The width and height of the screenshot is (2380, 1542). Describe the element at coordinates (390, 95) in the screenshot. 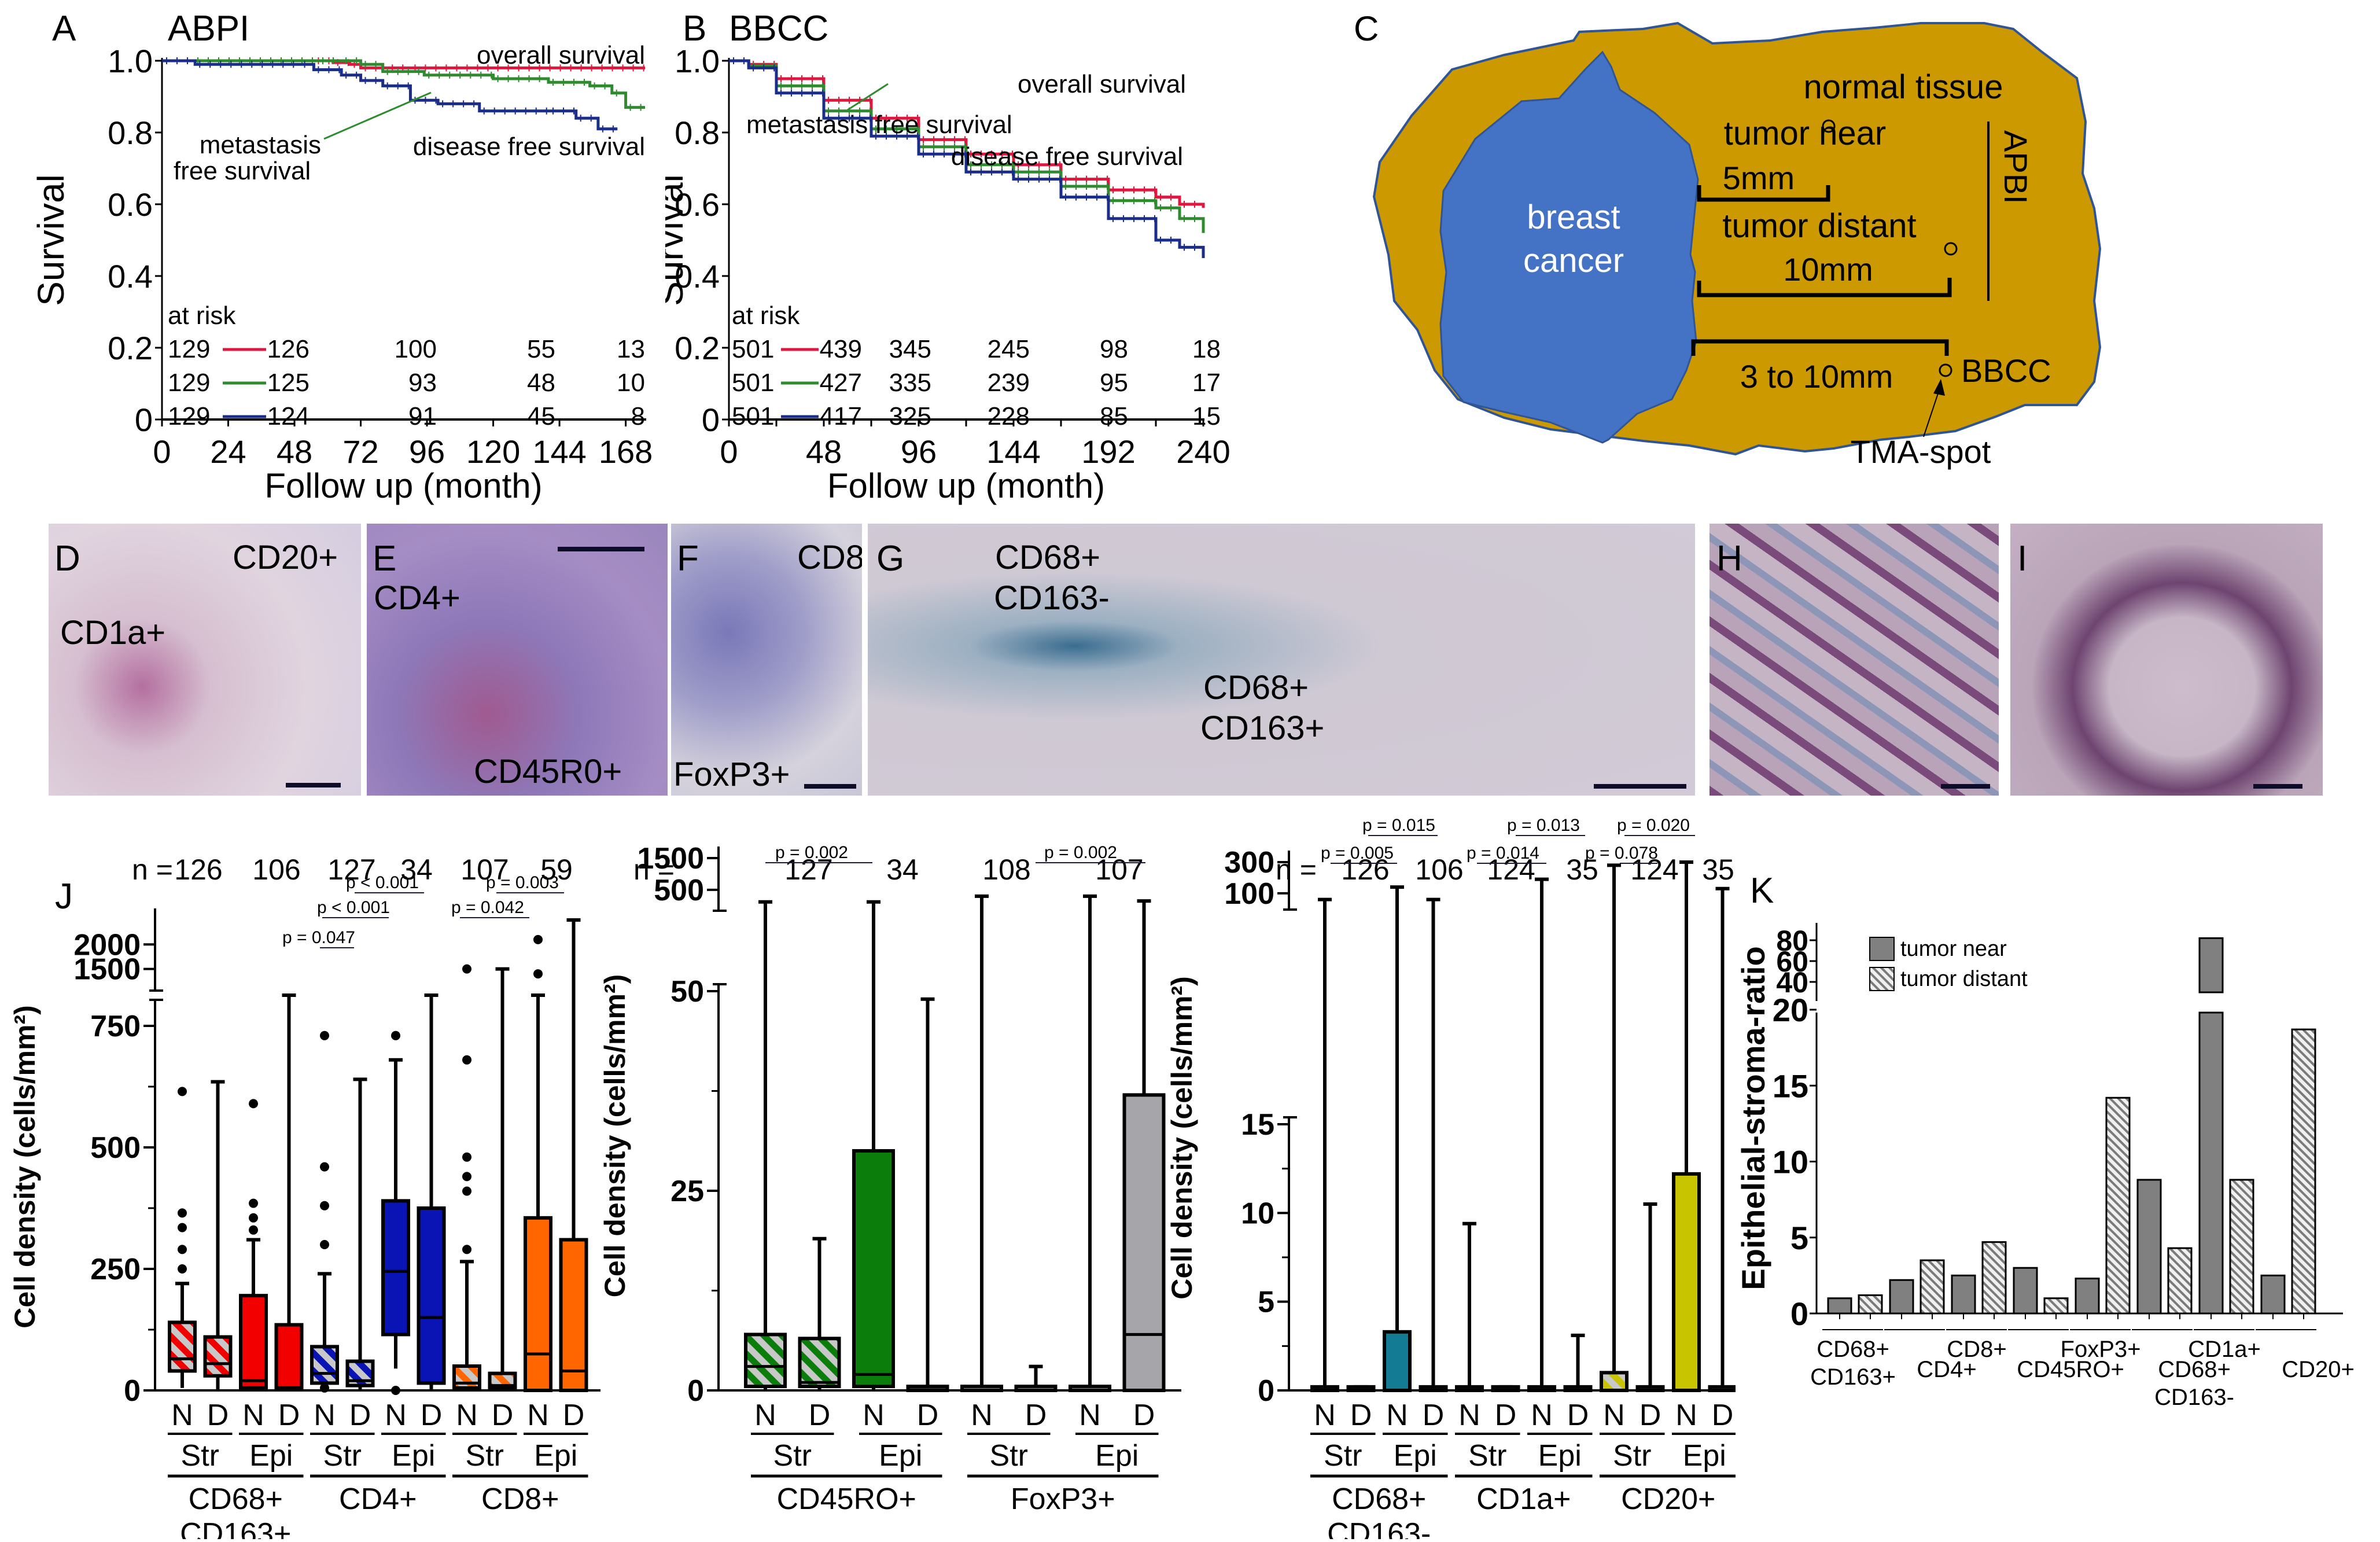

I see `survival-curve` at that location.